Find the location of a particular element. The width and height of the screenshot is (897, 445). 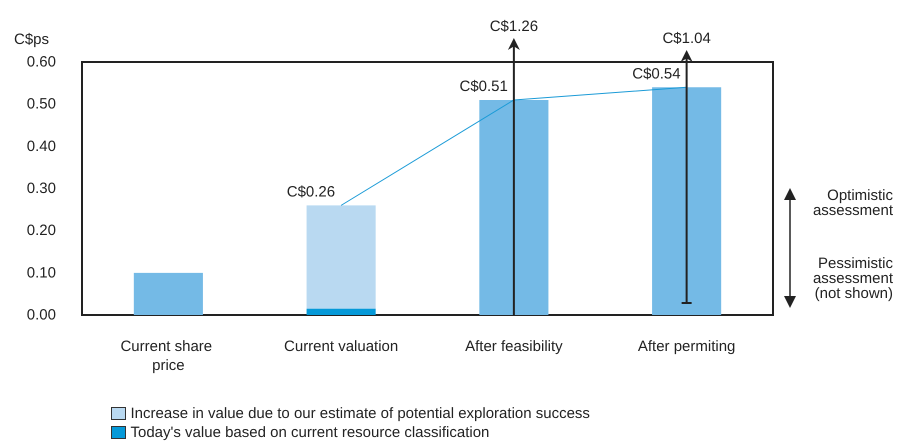

x-tick-label: Current valuation is located at coordinates (341, 346).